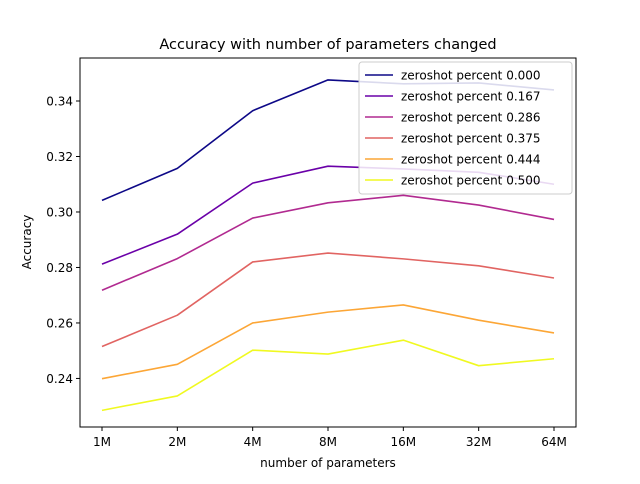 This screenshot has width=640, height=484. Describe the element at coordinates (102, 442) in the screenshot. I see `x-tick-label: 1M` at that location.